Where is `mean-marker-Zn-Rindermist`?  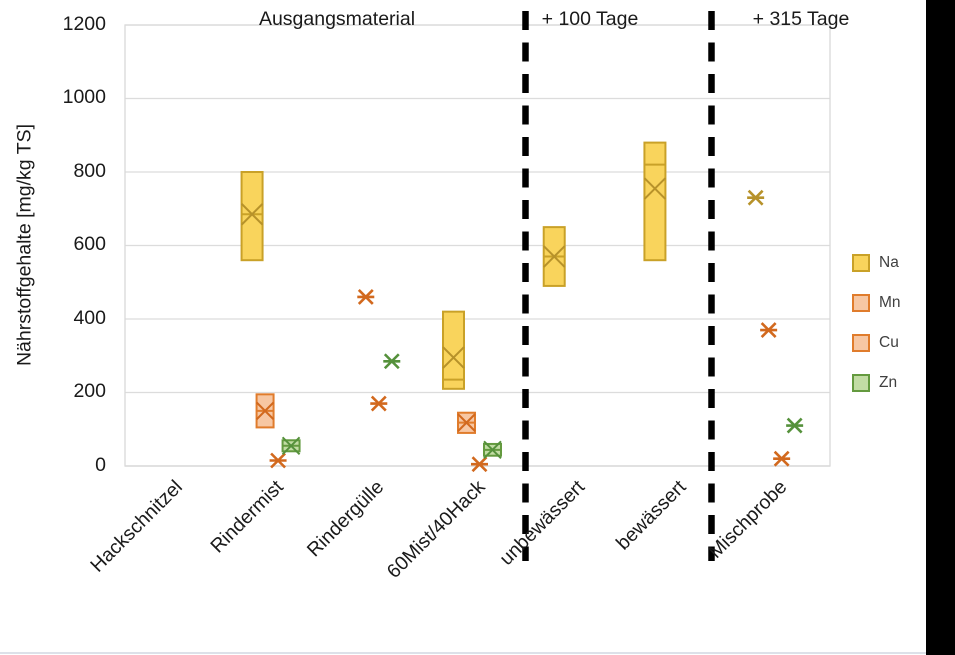 mean-marker-Zn-Rindermist is located at coordinates (291, 445).